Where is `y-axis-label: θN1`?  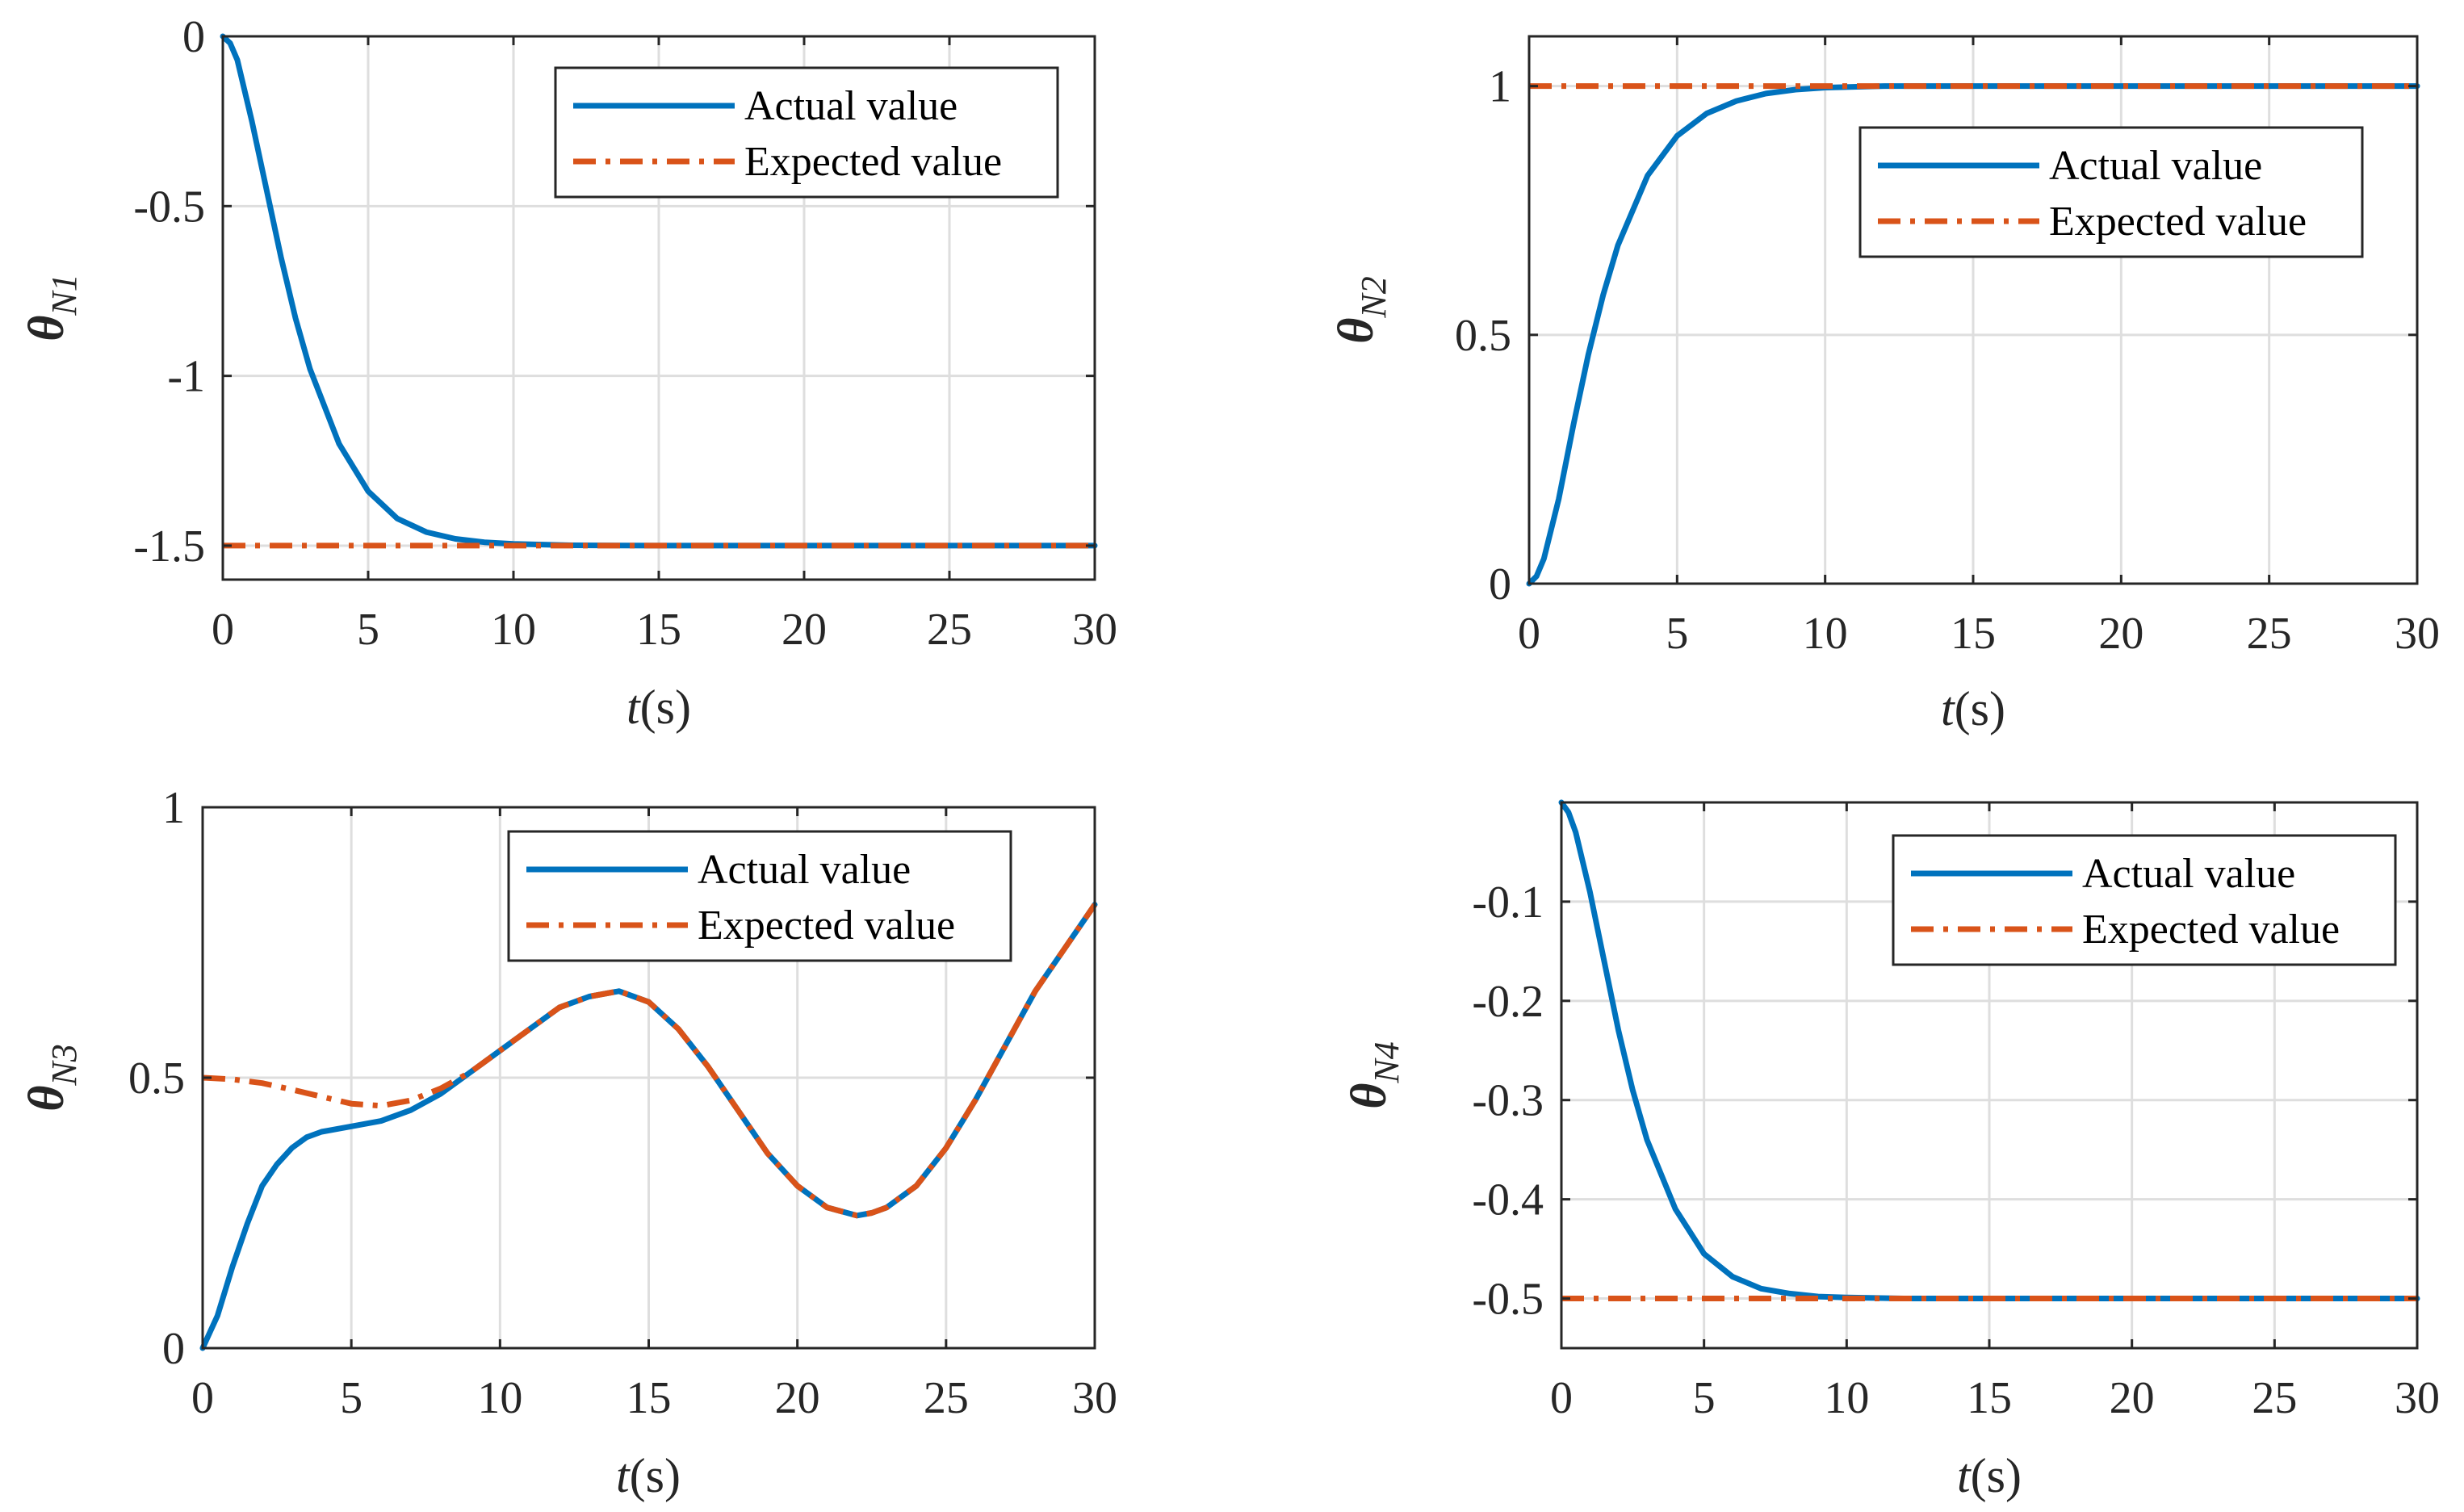 y-axis-label: θN1 is located at coordinates (51, 307).